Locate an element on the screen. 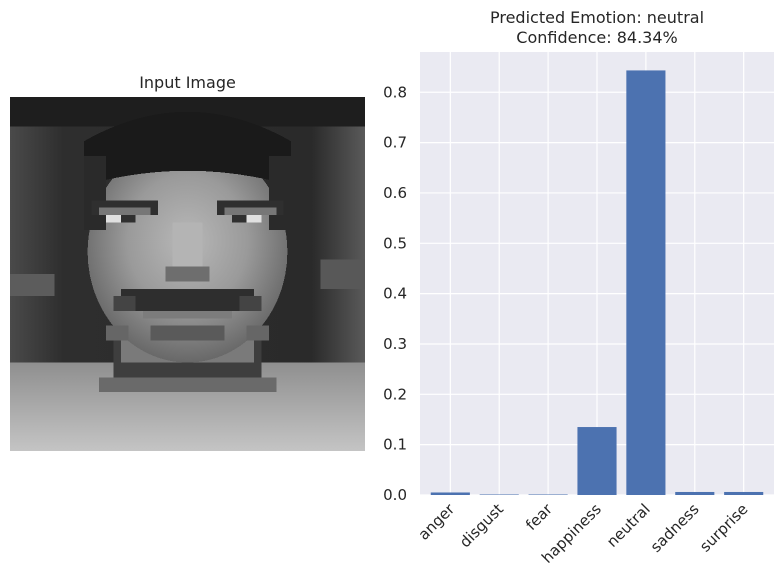  y-tick-label: 0.3 is located at coordinates (395, 344).